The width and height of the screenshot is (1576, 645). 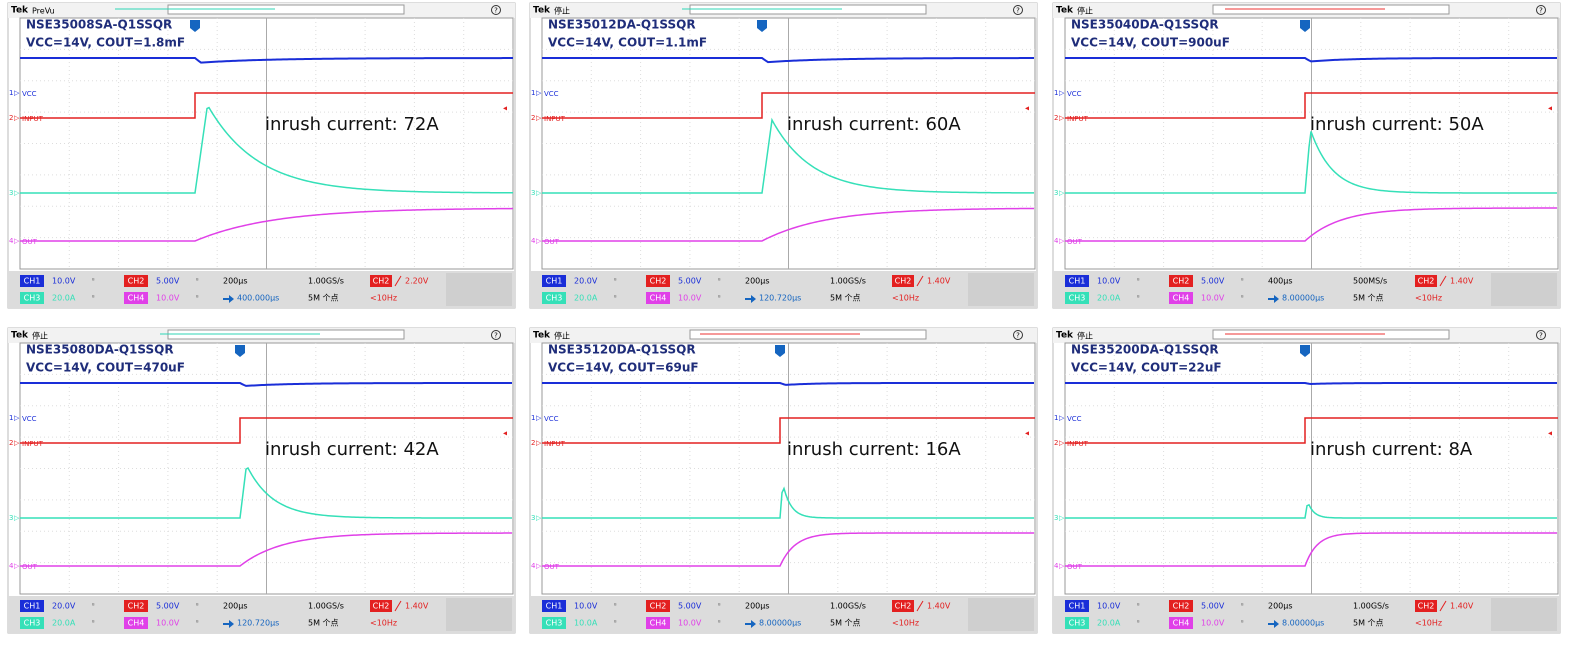 What do you see at coordinates (1391, 449) in the screenshot?
I see `annotation: inrush current: 8A` at bounding box center [1391, 449].